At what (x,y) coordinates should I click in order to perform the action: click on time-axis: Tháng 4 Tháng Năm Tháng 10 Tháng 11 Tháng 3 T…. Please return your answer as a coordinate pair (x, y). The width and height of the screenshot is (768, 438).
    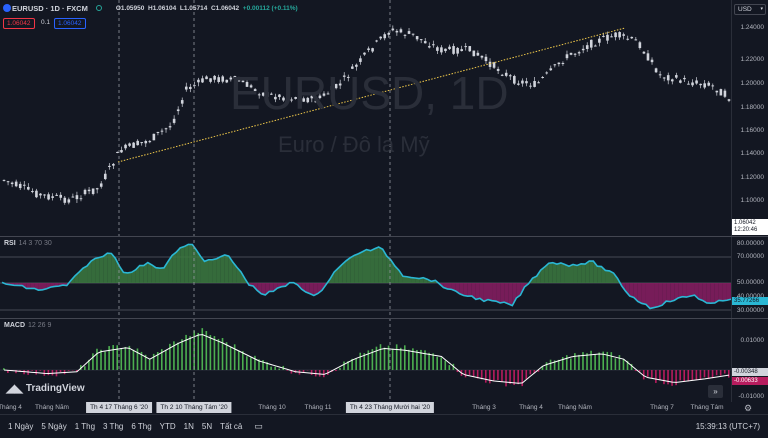
    Looking at the image, I should click on (365, 408).